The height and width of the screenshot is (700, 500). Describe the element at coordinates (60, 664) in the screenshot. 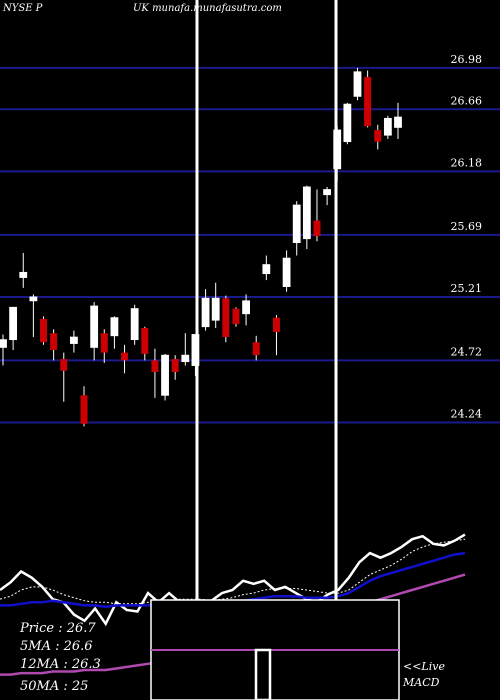

I see `ma12-readout: 12MA : 26.3` at that location.